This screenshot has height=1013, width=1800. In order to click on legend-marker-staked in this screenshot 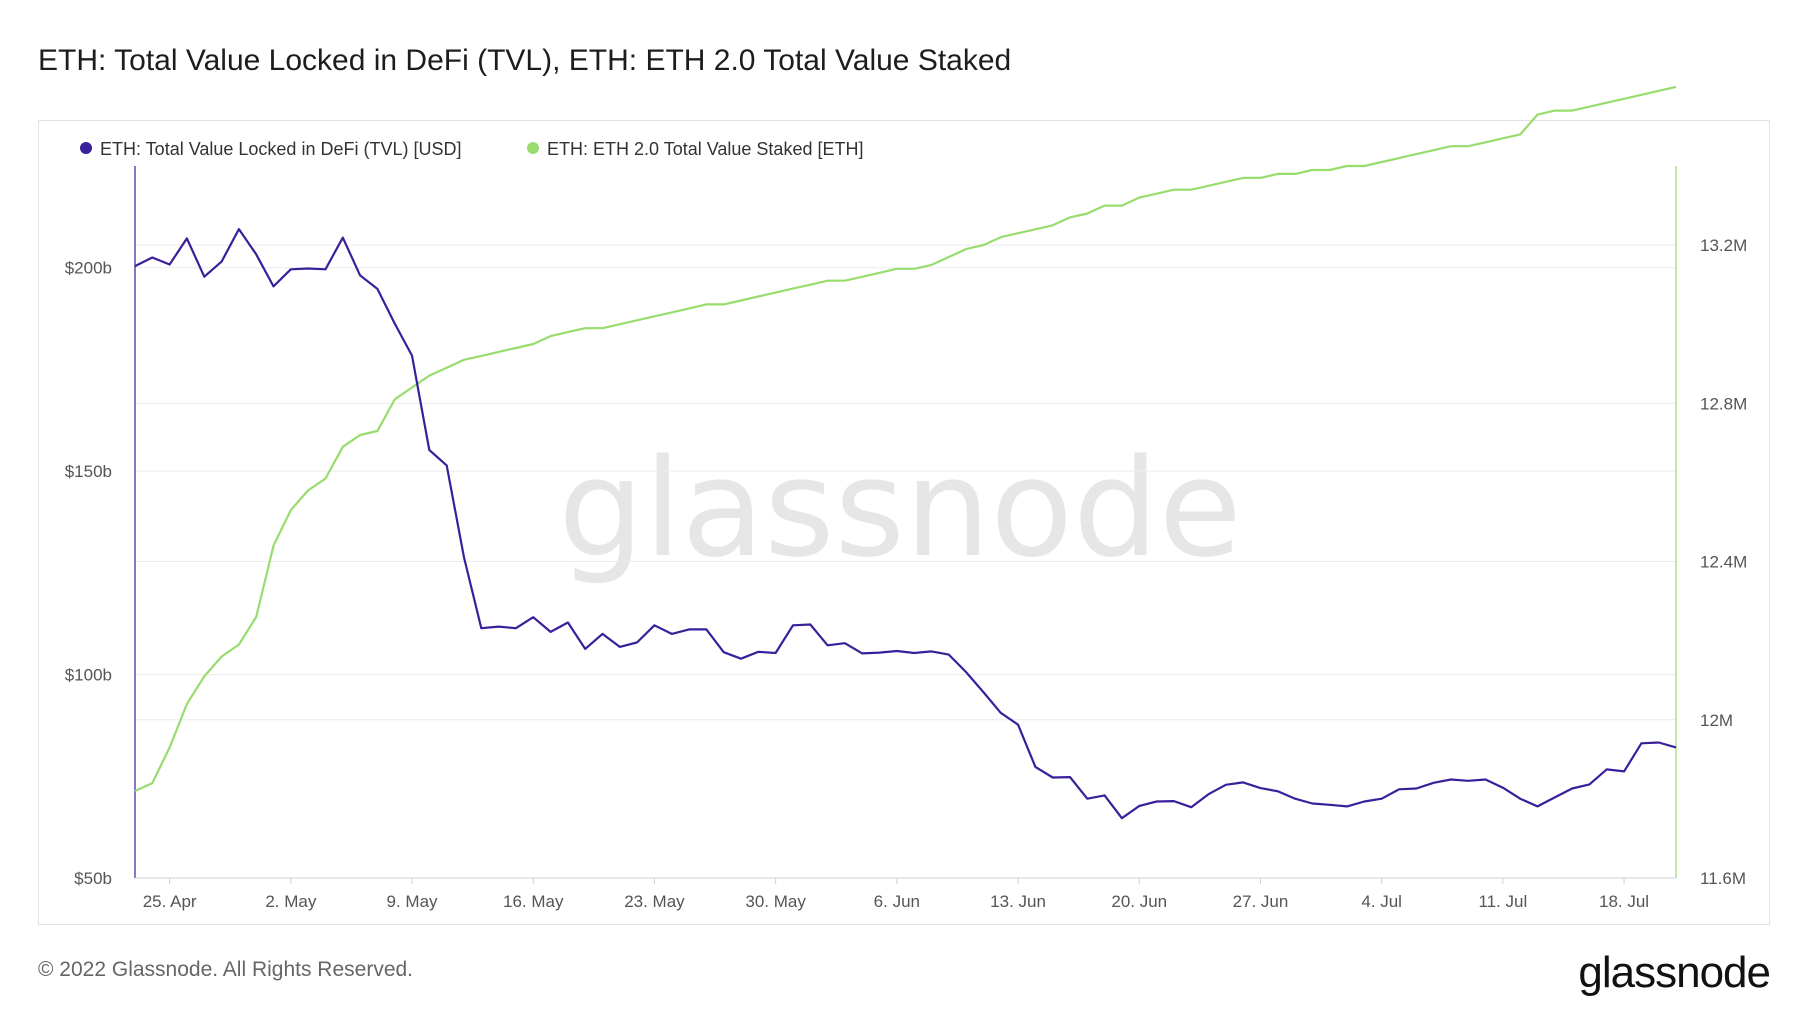, I will do `click(533, 148)`.